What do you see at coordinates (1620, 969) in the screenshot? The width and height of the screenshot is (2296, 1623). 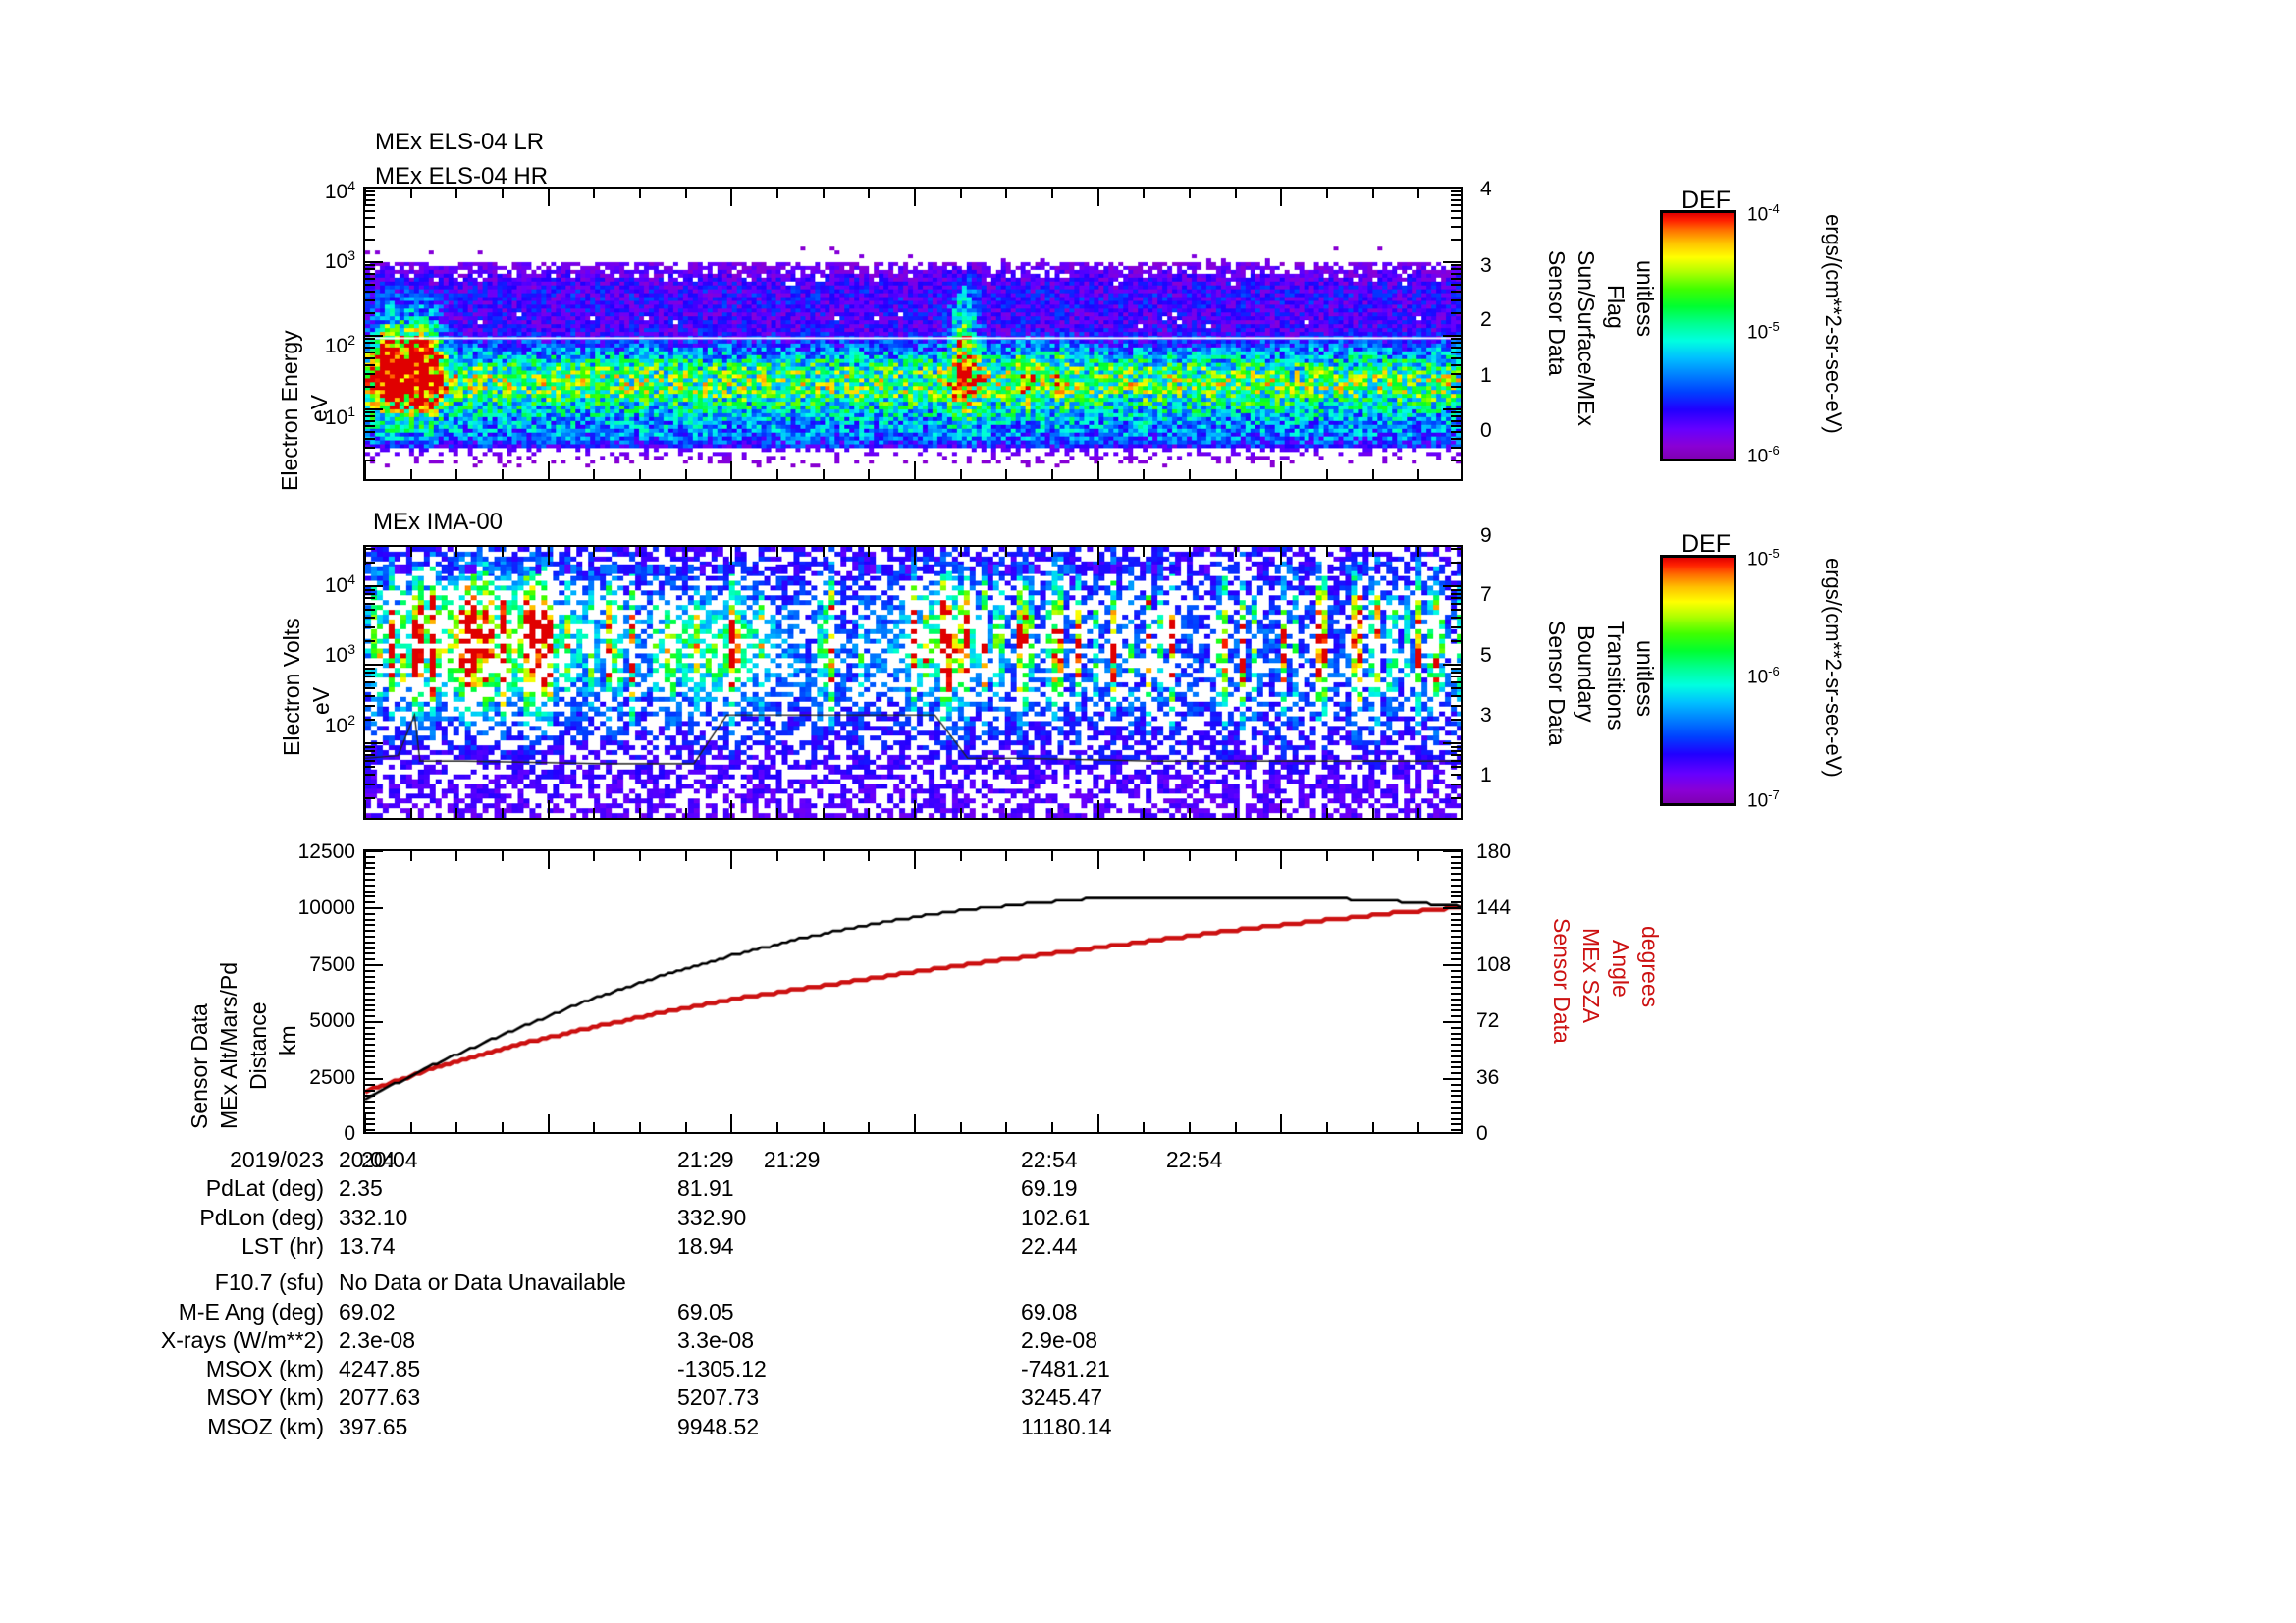 I see `sza-right-label-line3: Angle` at bounding box center [1620, 969].